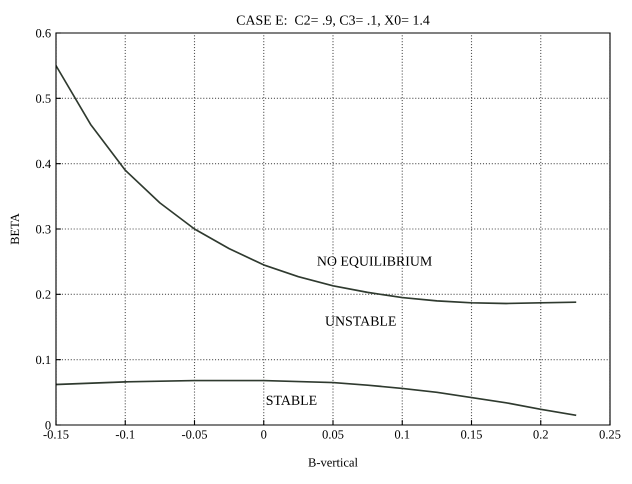 The height and width of the screenshot is (484, 632). What do you see at coordinates (43, 164) in the screenshot?
I see `y-tick-label: 0.4` at bounding box center [43, 164].